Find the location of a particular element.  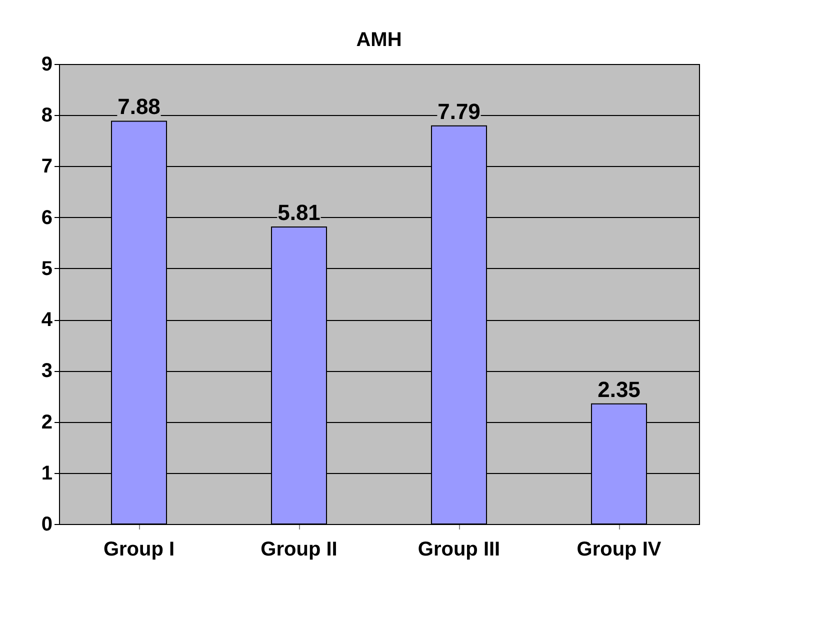

x-tick-label: Group II is located at coordinates (299, 549).